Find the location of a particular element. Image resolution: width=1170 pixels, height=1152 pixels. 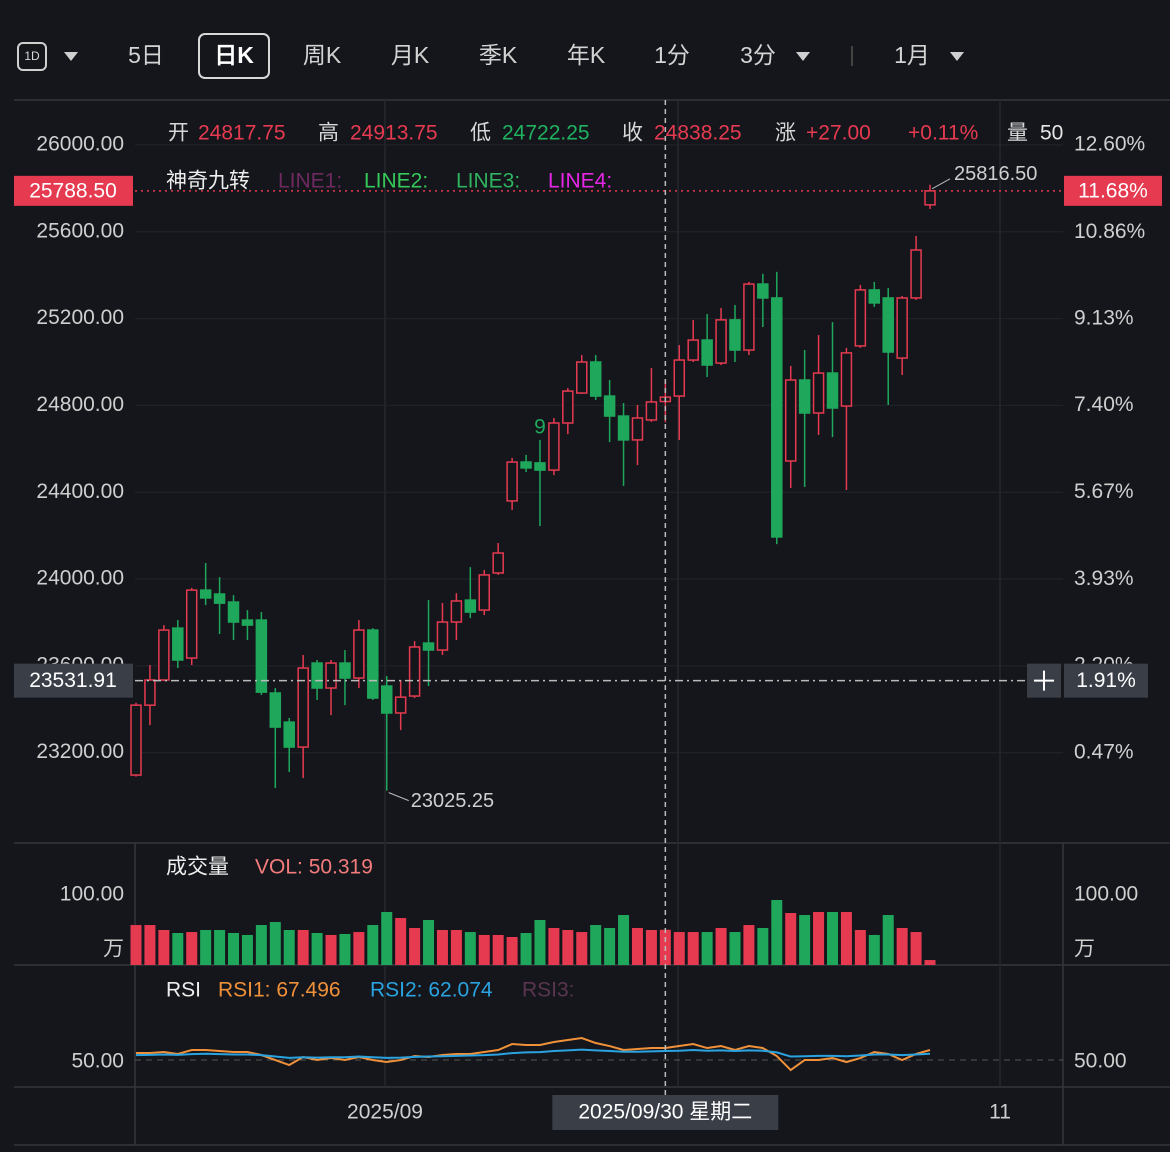

y-tick-label: 25200.00 is located at coordinates (80, 317).